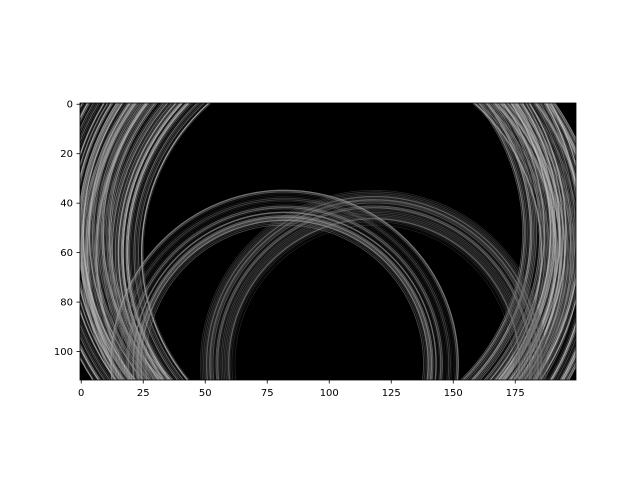 The height and width of the screenshot is (478, 640). What do you see at coordinates (143, 393) in the screenshot?
I see `x-tick-label: 25` at bounding box center [143, 393].